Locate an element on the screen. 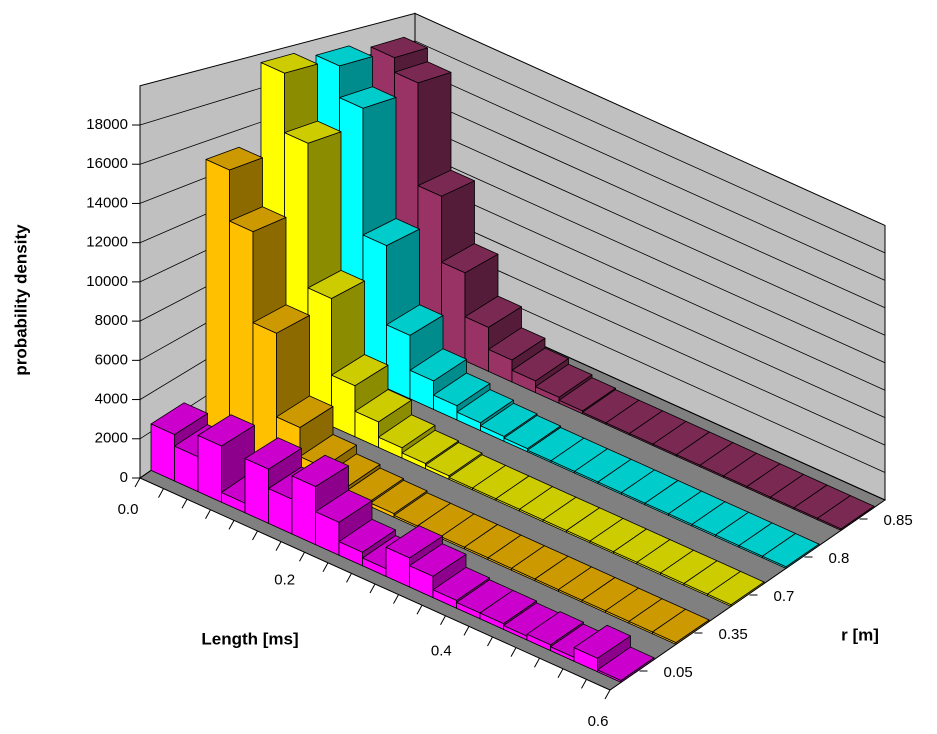  y-tick-label: 16000 is located at coordinates (107, 163).